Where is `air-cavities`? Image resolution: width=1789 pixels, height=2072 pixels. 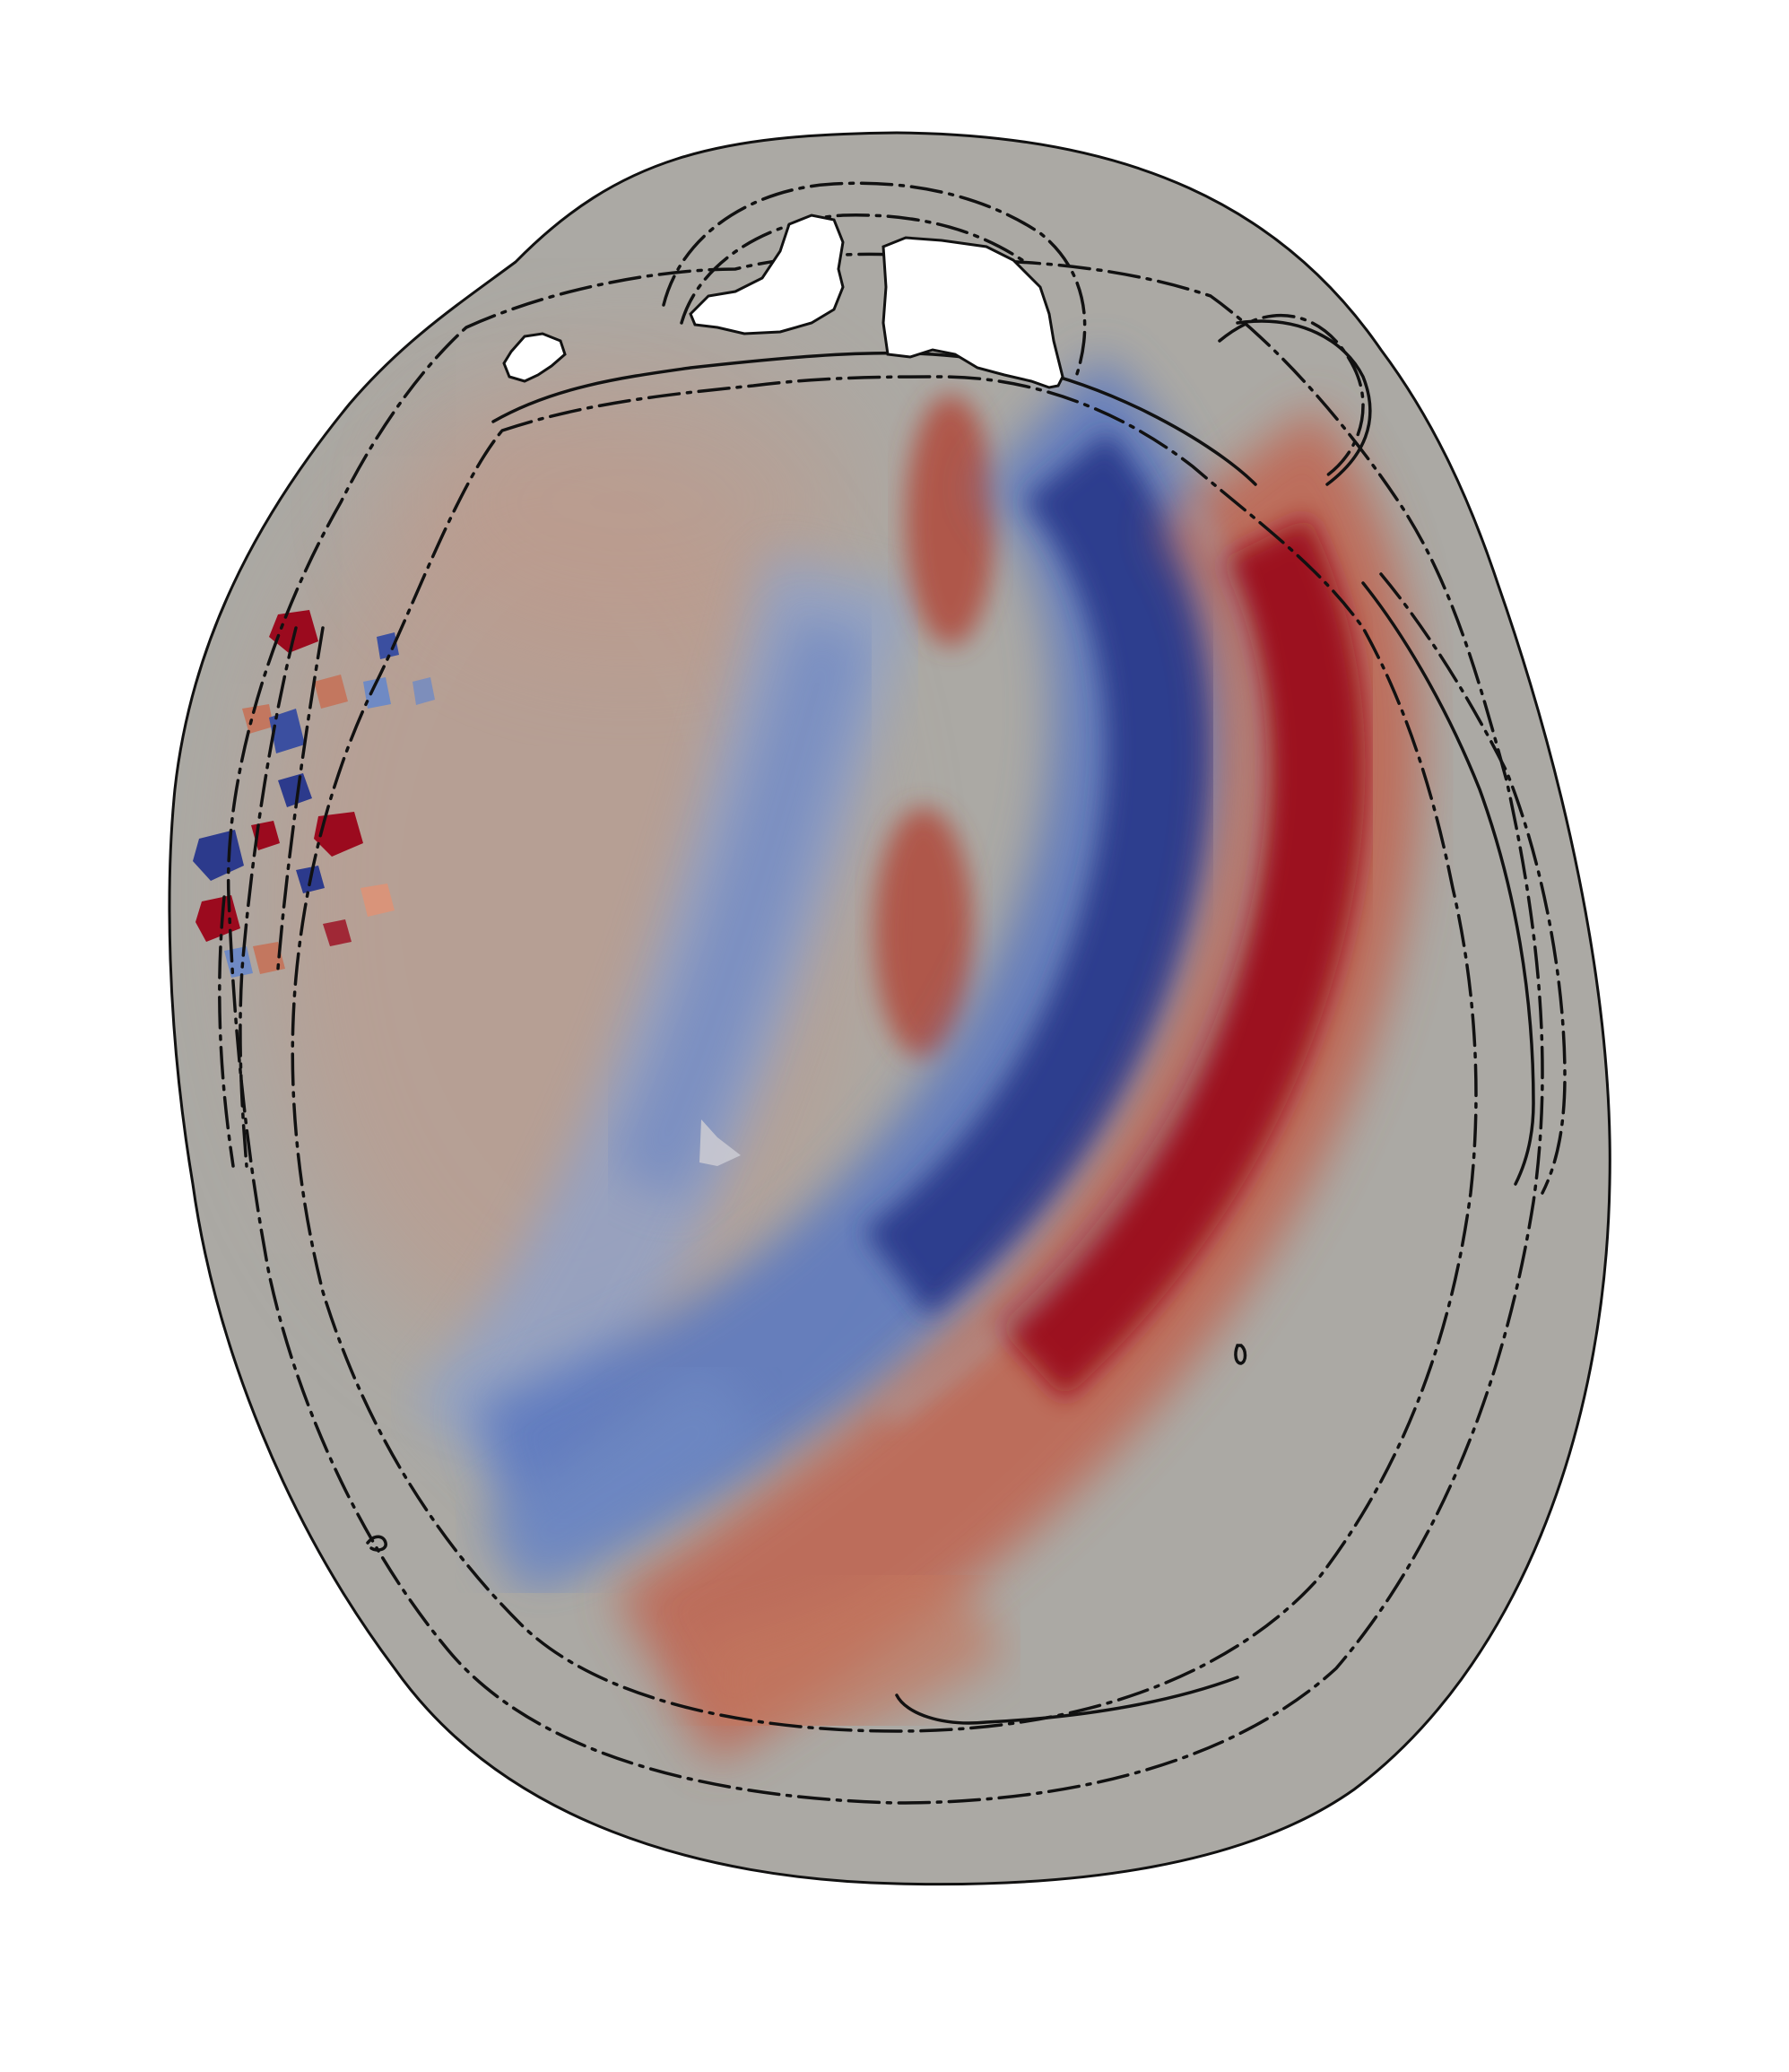
air-cavities is located at coordinates (783, 301).